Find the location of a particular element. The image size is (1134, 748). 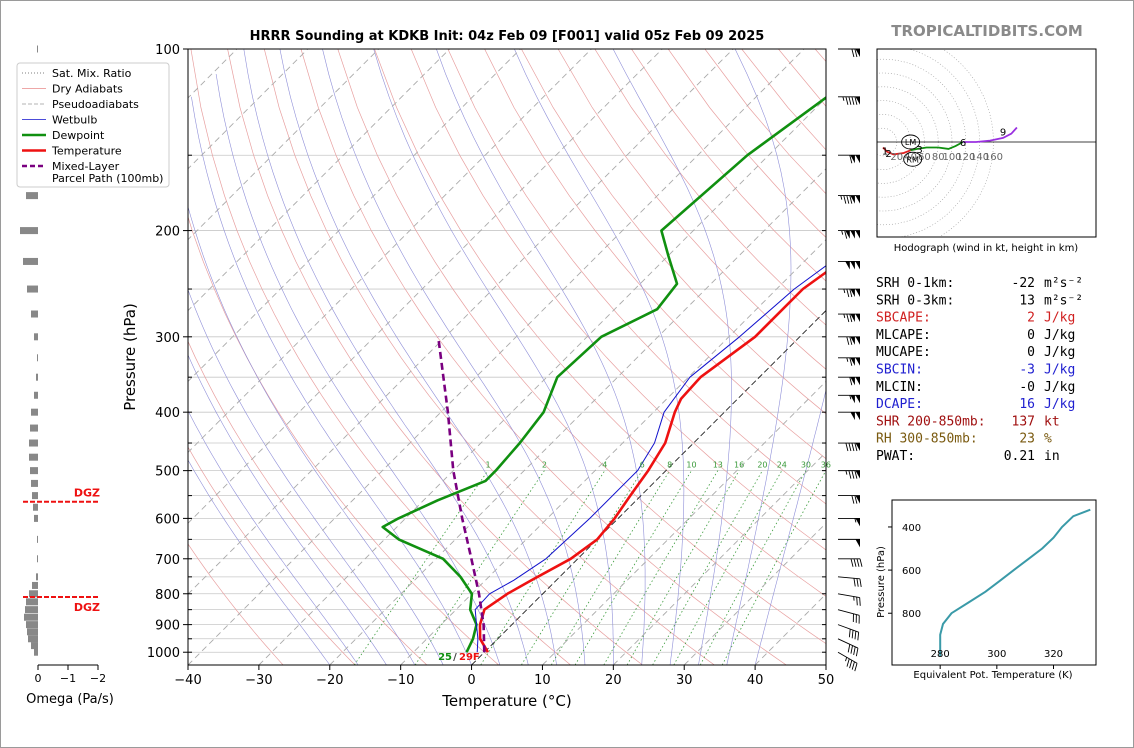

stat-label: MLCIN: is located at coordinates (899, 387).